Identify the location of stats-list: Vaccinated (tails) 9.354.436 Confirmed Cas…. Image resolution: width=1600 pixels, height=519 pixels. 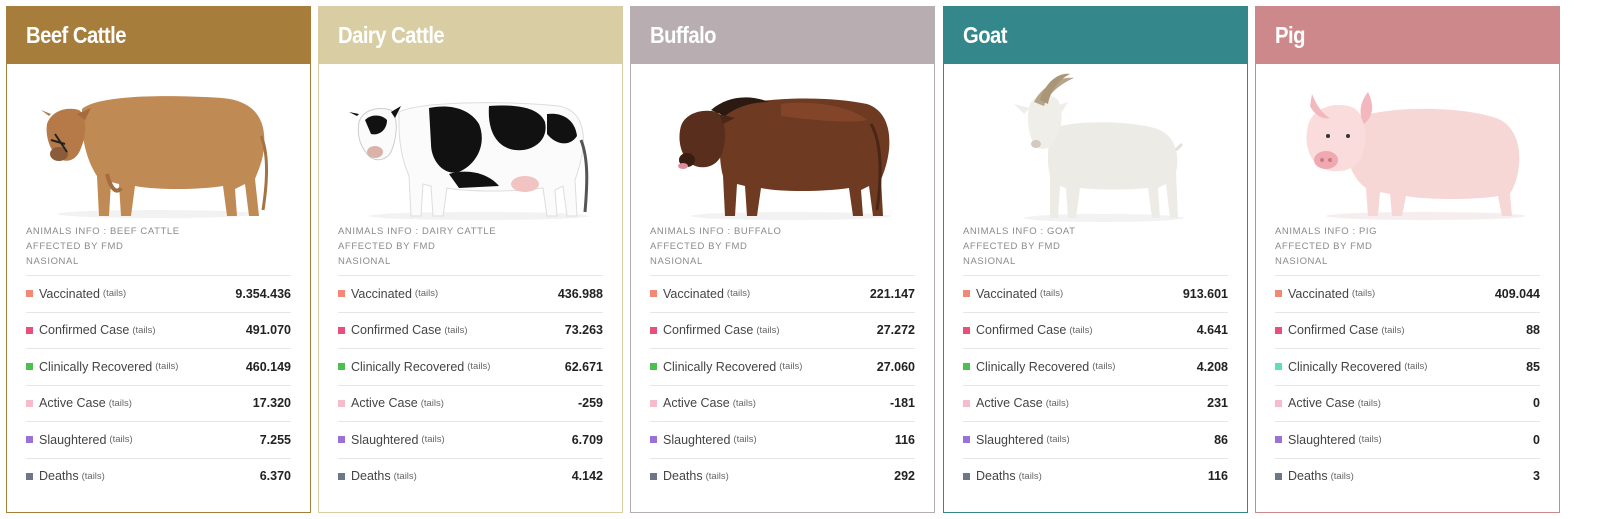
(158, 384).